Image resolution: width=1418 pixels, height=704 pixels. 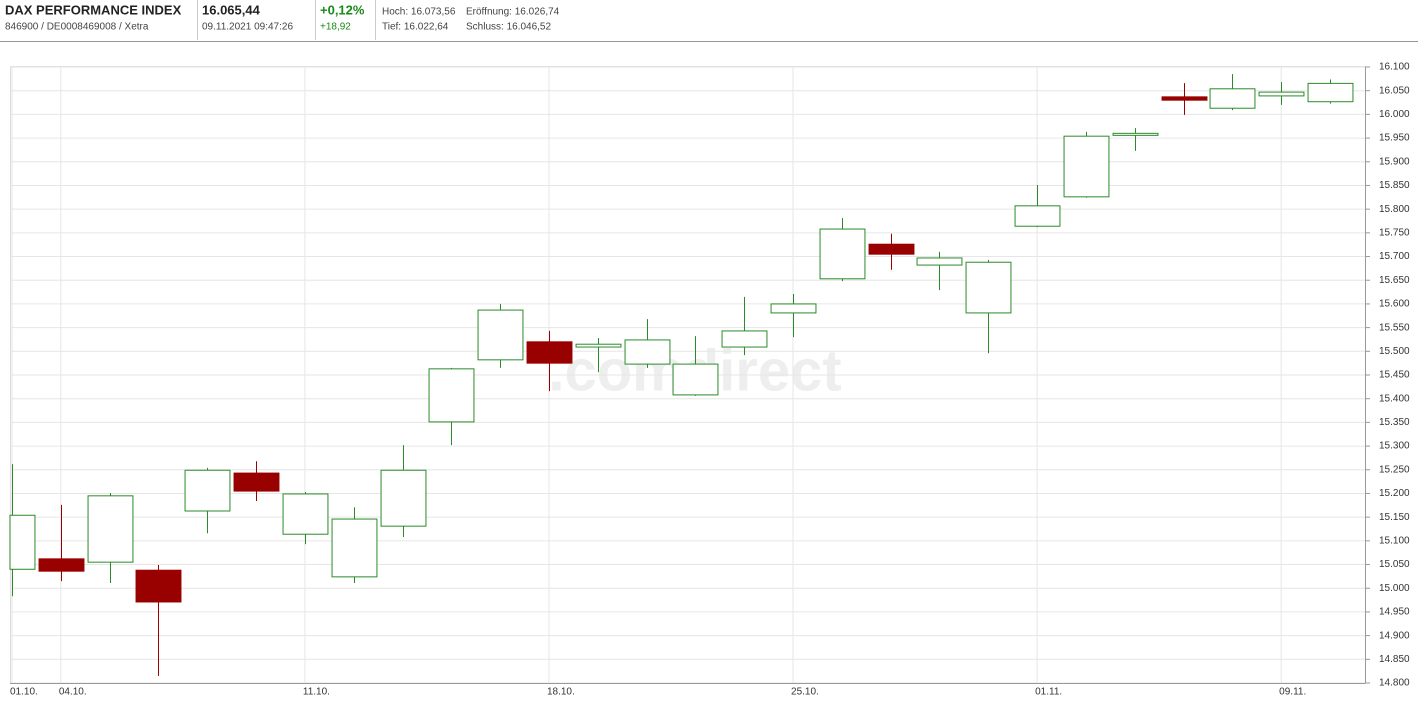 I want to click on prev-close: Schluss: 16.046,52, so click(x=508, y=27).